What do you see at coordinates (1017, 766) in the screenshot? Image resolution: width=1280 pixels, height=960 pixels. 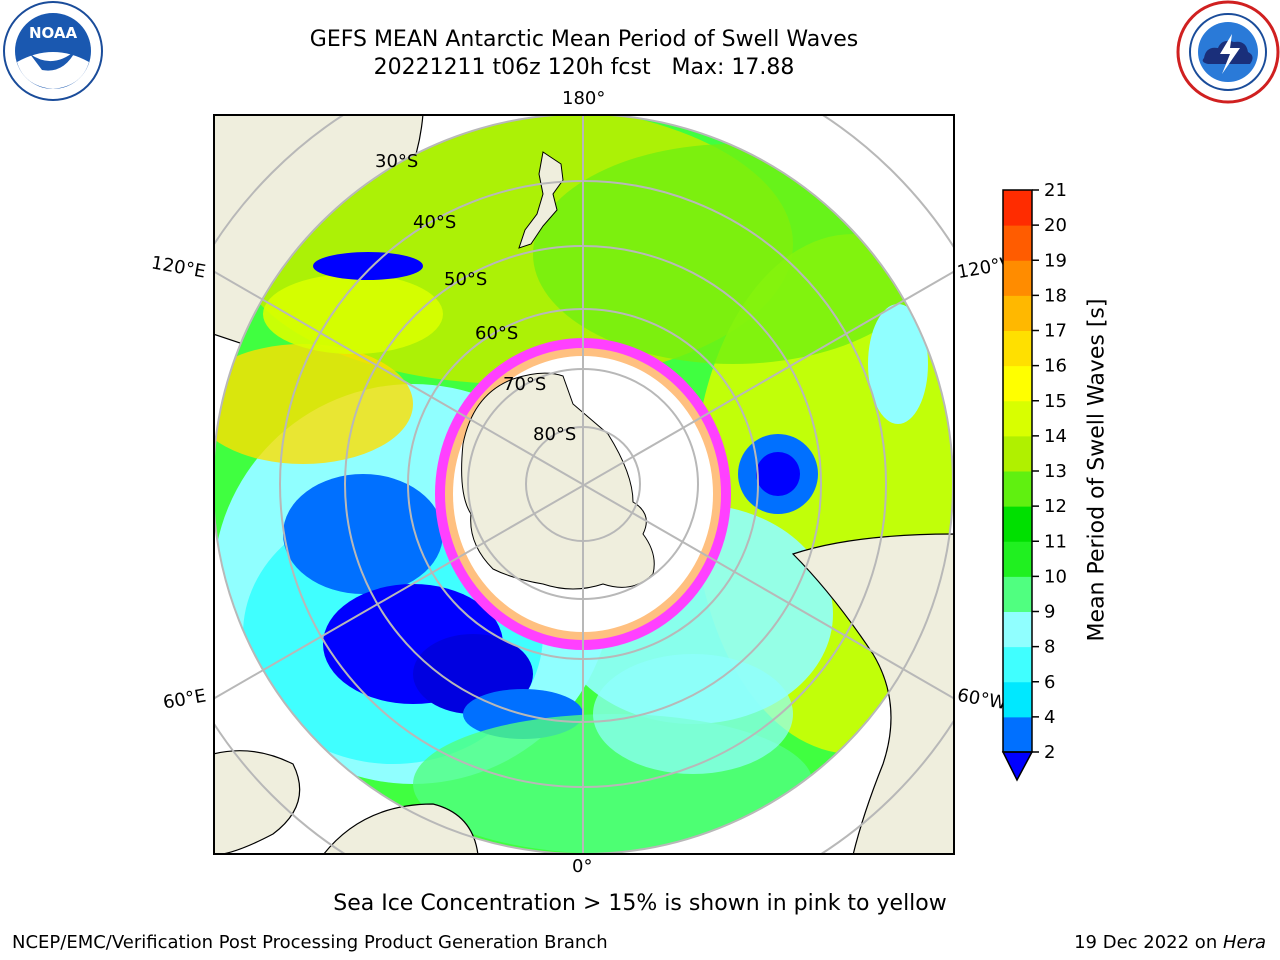 I see `colorbar-extend-arrow` at bounding box center [1017, 766].